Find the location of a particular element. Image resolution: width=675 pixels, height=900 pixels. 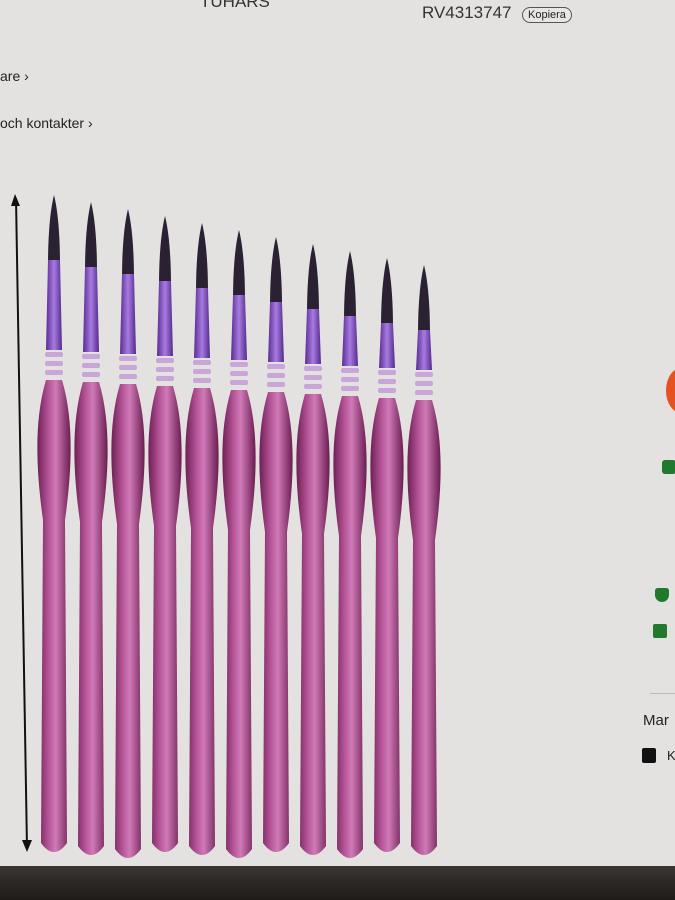

calendar-icon is located at coordinates (660, 631).